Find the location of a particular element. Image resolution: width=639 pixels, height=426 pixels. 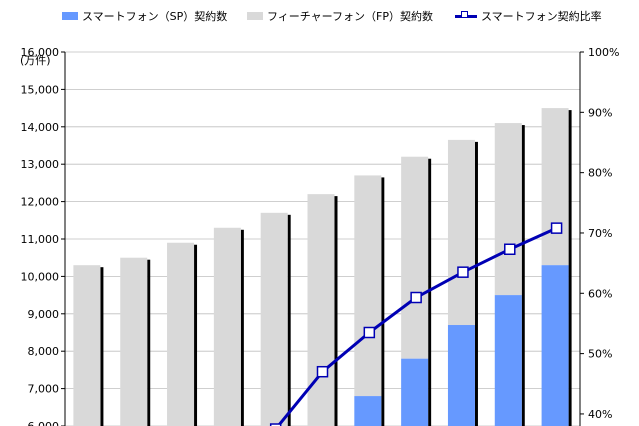

right-axis-ticks: 40% 50% 60% 70% 80% 90% 100% is located at coordinates (599, 233).